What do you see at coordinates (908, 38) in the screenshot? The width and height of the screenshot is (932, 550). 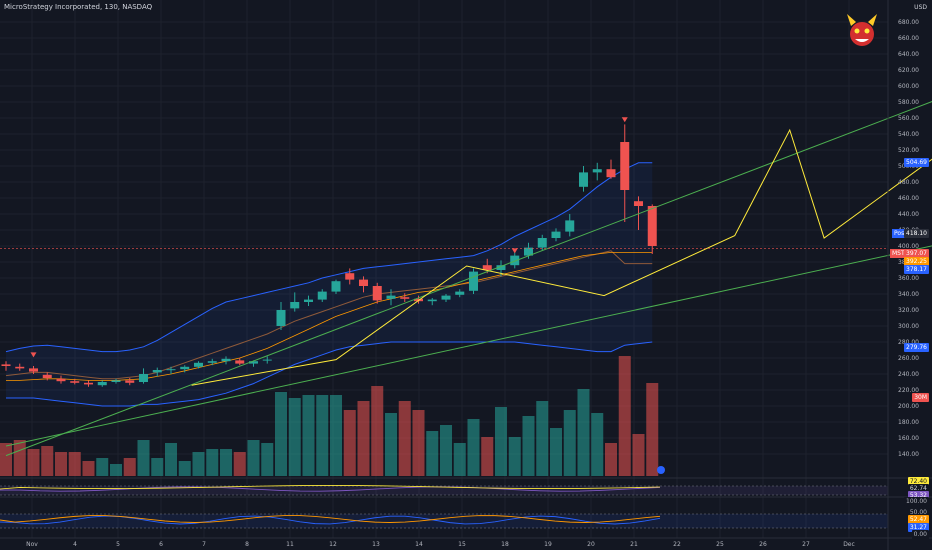 I see `price-tick-label: 660.00` at bounding box center [908, 38].